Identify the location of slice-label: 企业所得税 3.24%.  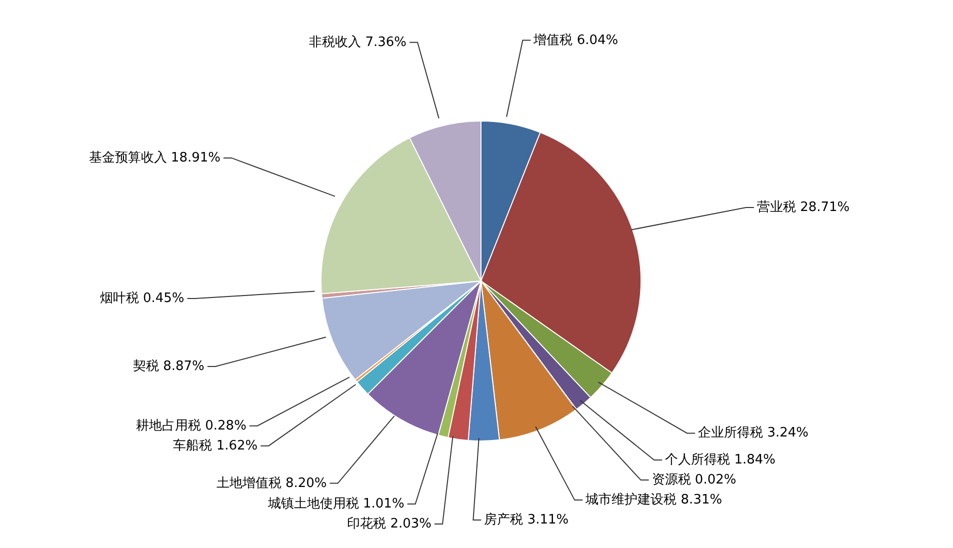
(753, 433).